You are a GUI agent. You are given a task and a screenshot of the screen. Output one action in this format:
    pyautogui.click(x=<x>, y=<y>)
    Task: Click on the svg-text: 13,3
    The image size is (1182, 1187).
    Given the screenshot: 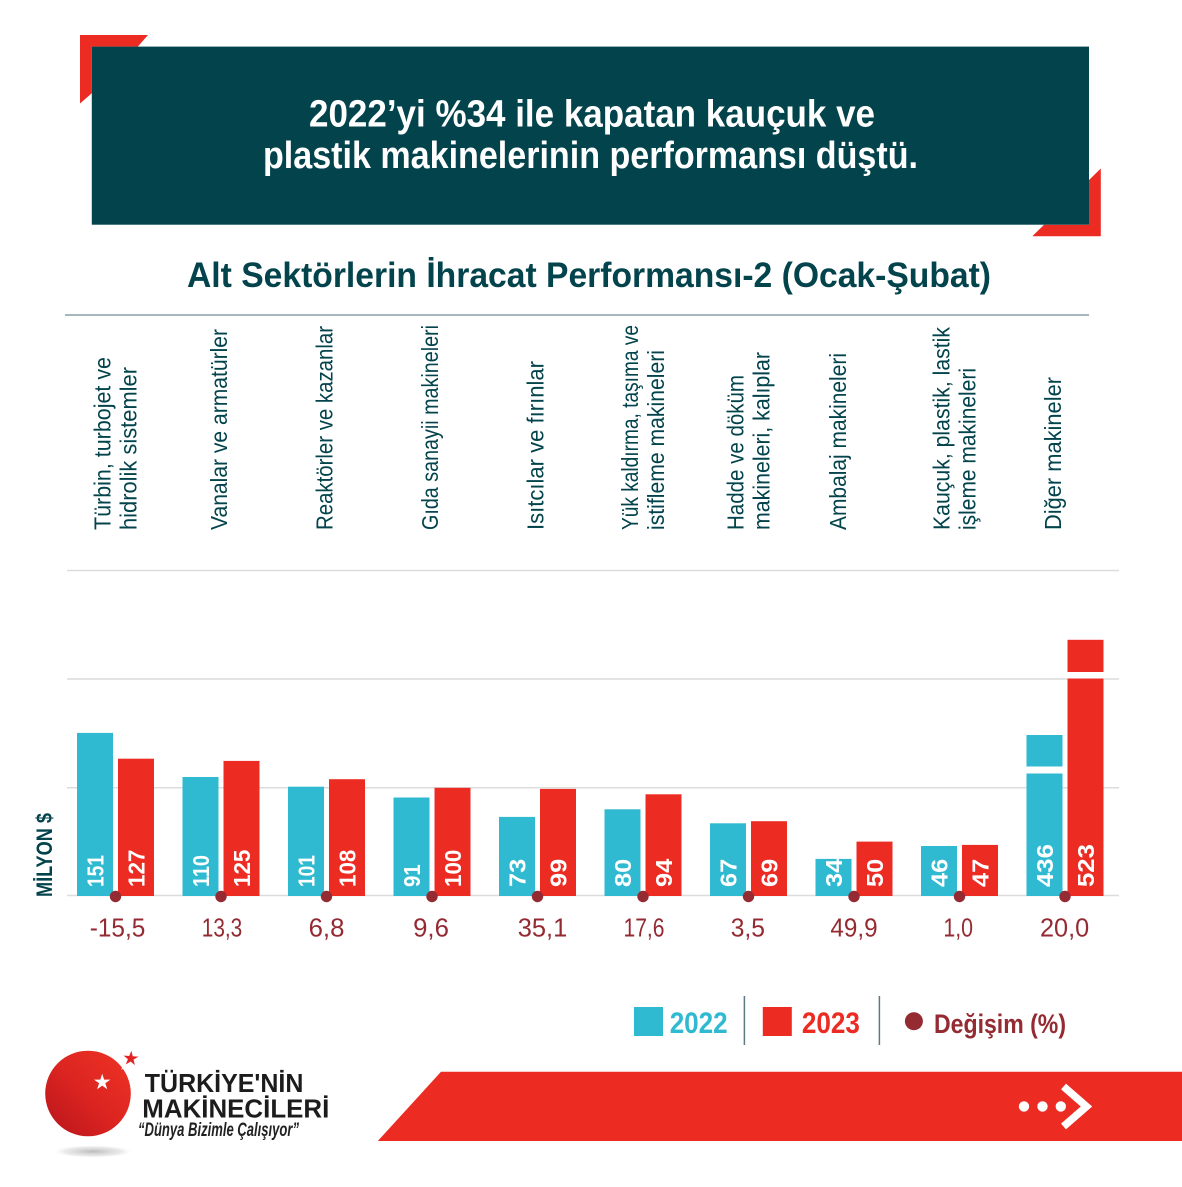 What is the action you would take?
    pyautogui.click(x=222, y=928)
    